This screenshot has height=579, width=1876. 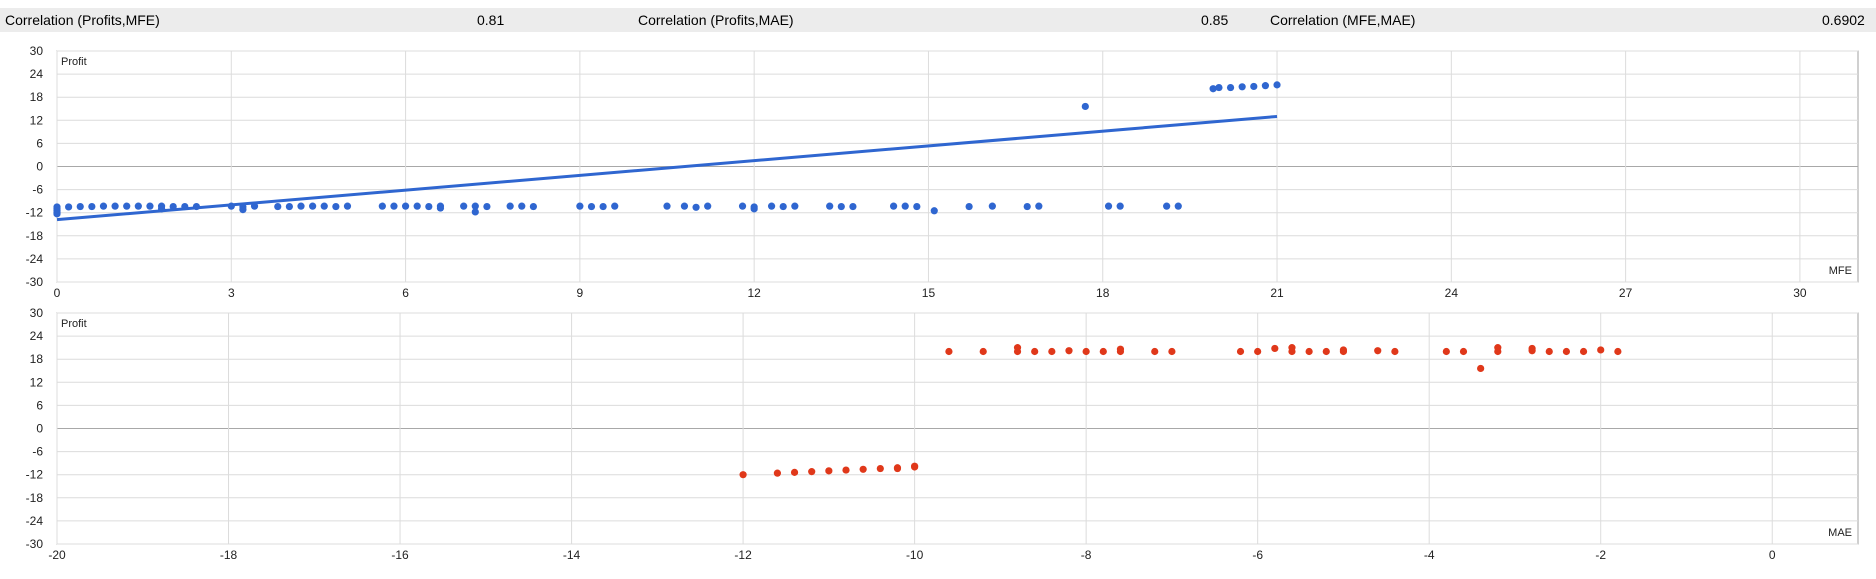 What do you see at coordinates (37, 452) in the screenshot?
I see `mae-y-tick-label: -6` at bounding box center [37, 452].